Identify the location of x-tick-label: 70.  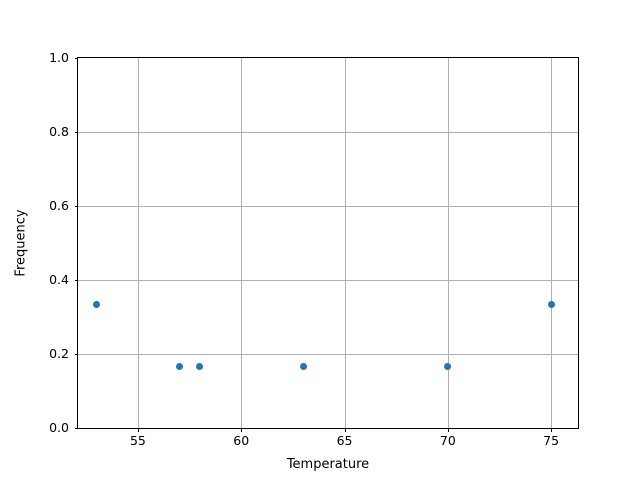
(447, 440).